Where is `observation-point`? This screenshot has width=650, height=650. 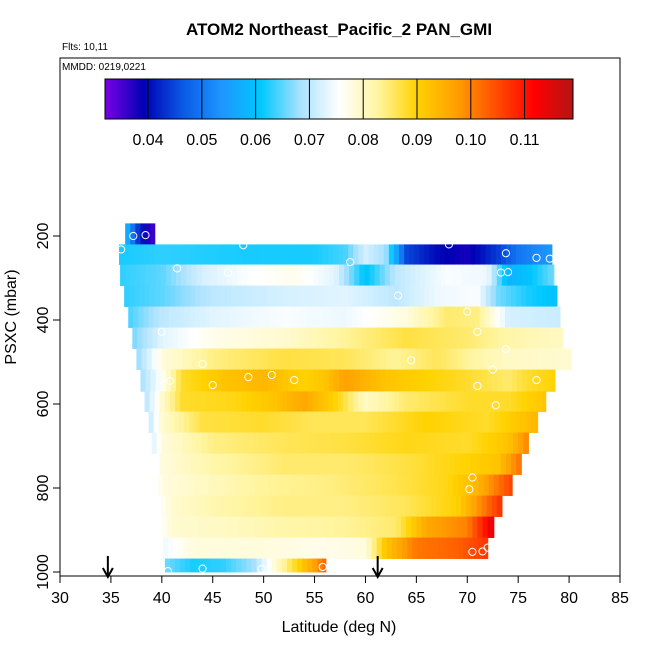
observation-point is located at coordinates (467, 311).